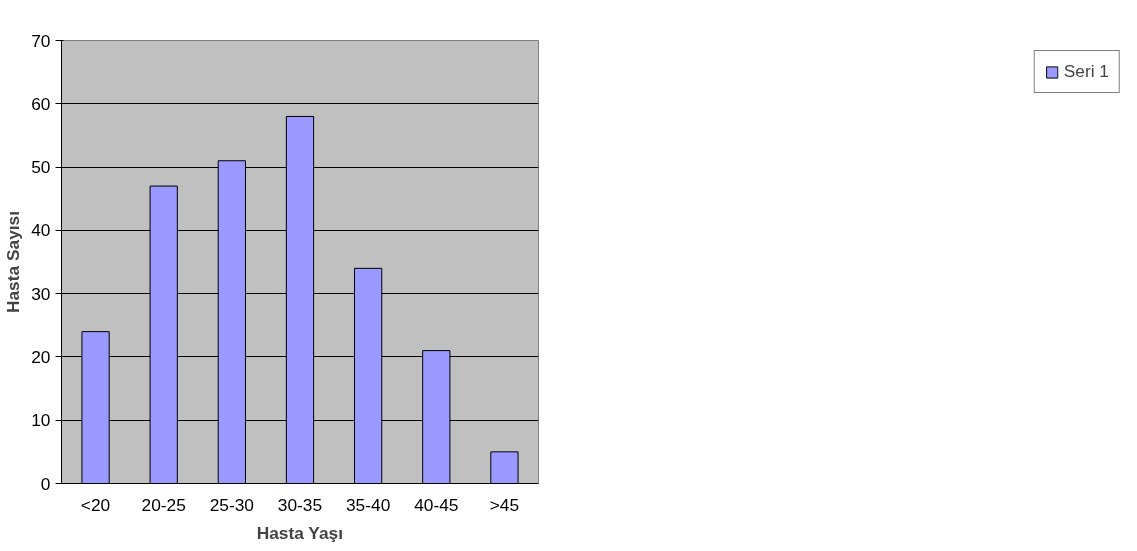 The image size is (1137, 551). What do you see at coordinates (436, 504) in the screenshot?
I see `x-tick-label: 40-45` at bounding box center [436, 504].